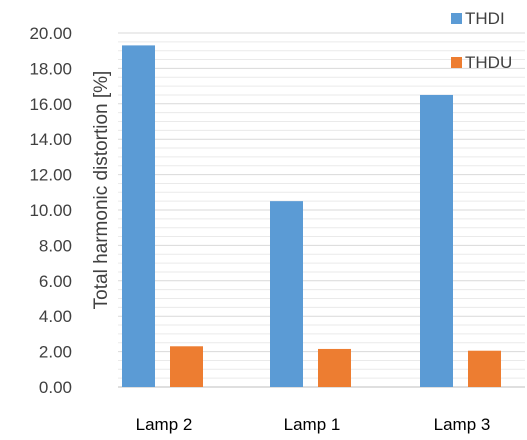  What do you see at coordinates (485, 18) in the screenshot?
I see `legend-label-thdi: THDI` at bounding box center [485, 18].